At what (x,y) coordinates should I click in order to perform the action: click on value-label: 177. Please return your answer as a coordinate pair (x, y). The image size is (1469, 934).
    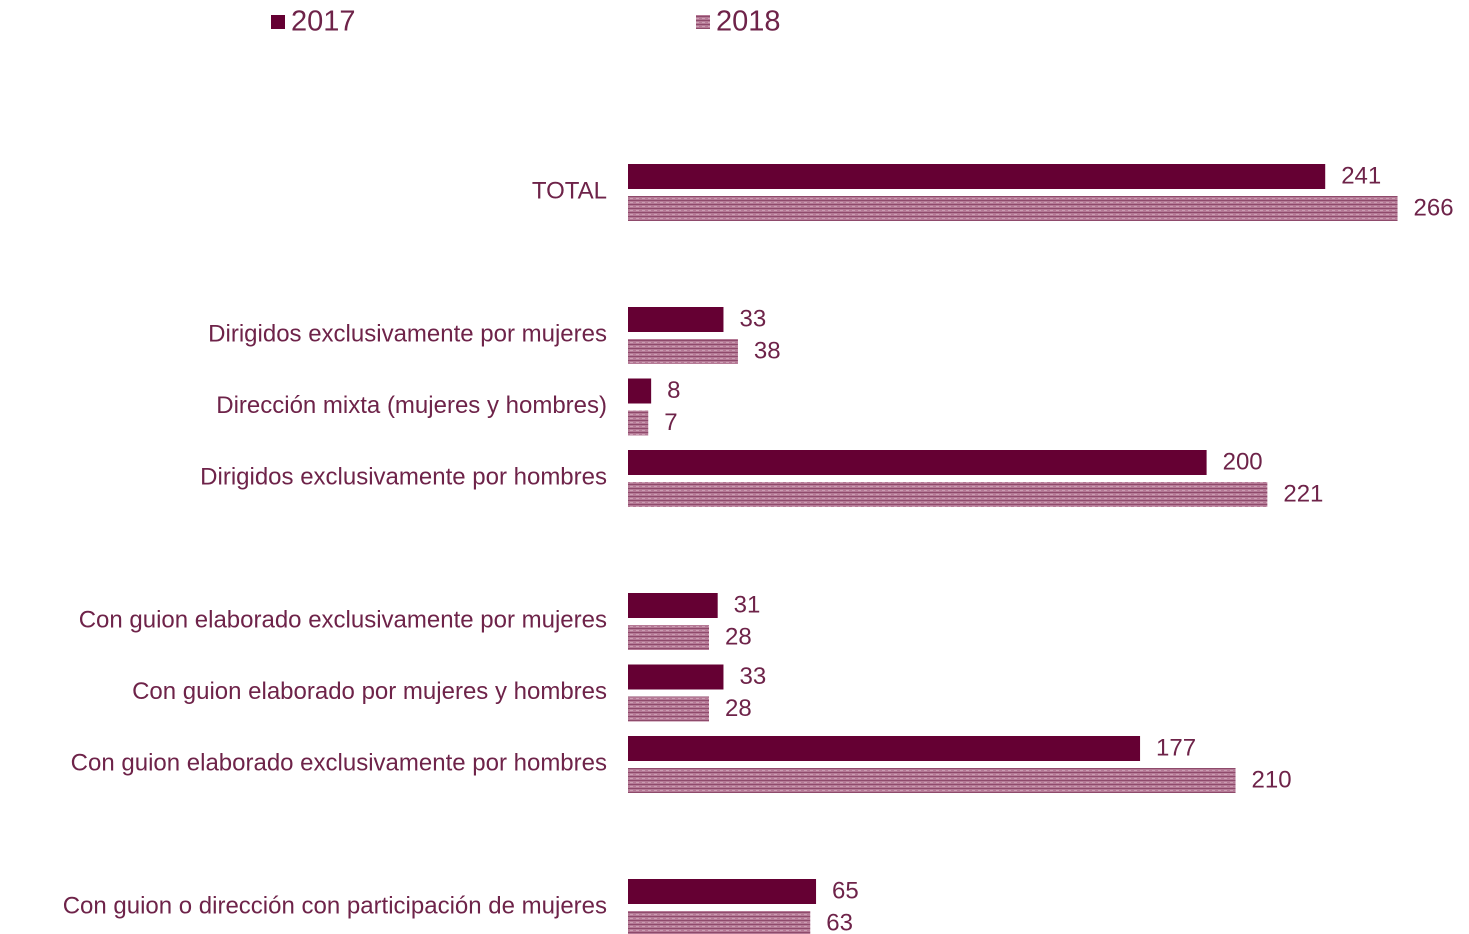
    Looking at the image, I should click on (1176, 747).